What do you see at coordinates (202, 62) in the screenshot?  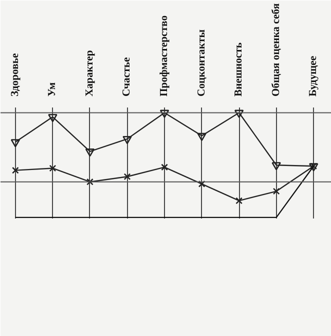 I see `x-tick-label: Соцконтакты` at bounding box center [202, 62].